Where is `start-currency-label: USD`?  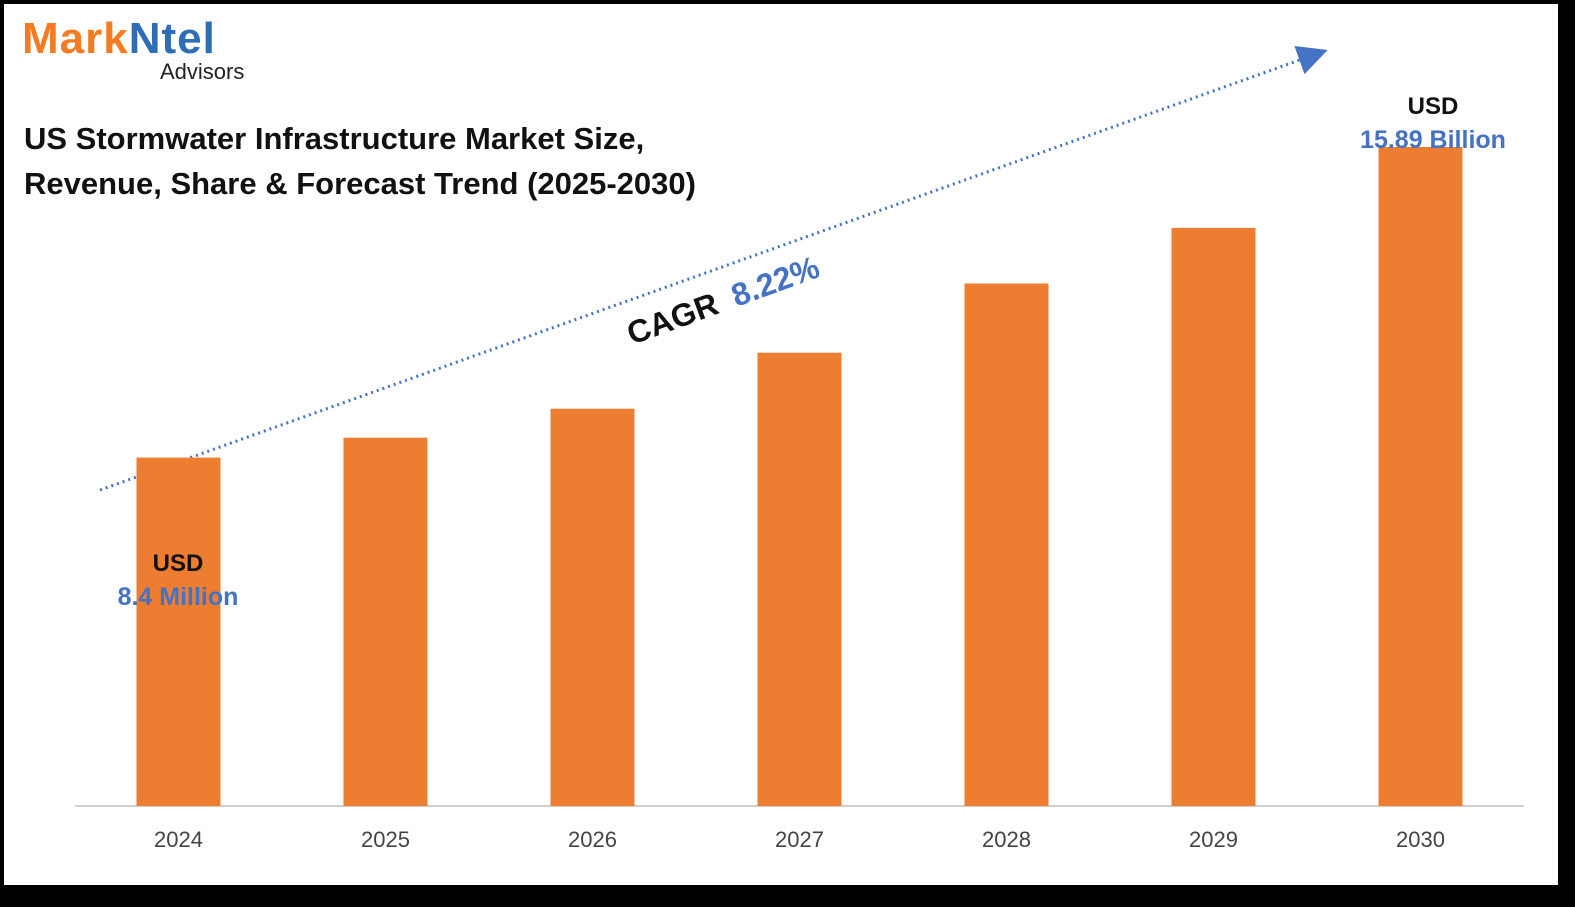
start-currency-label: USD is located at coordinates (178, 563).